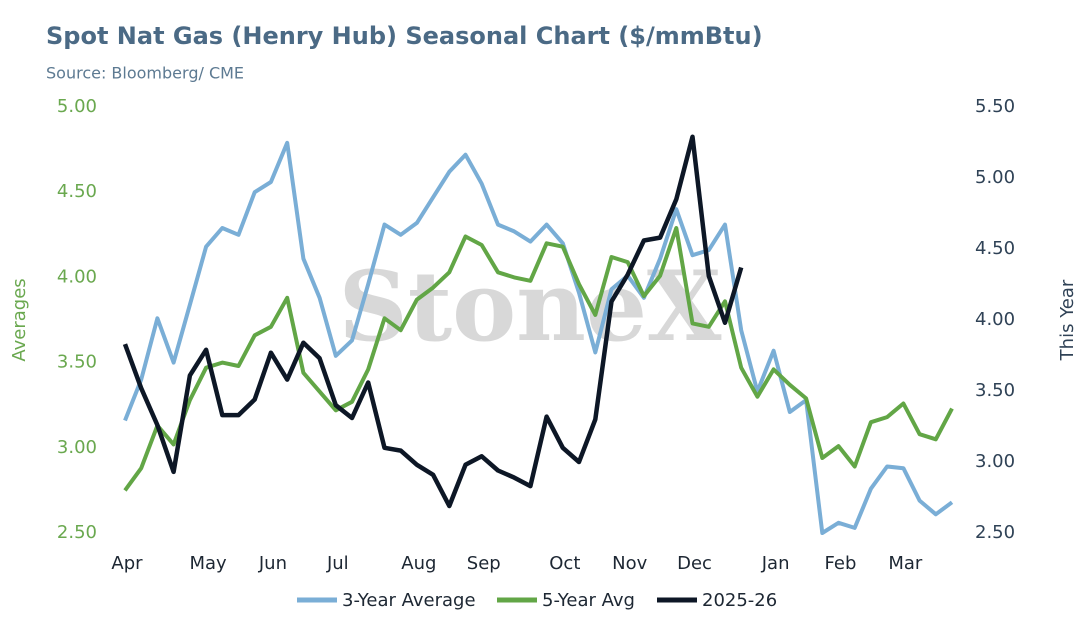  Describe the element at coordinates (694, 563) in the screenshot. I see `x-tick-label: Dec` at that location.